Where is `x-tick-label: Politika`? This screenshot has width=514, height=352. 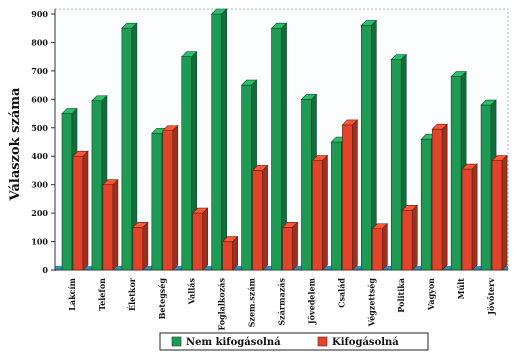
x-tick-label: Politika is located at coordinates (401, 295).